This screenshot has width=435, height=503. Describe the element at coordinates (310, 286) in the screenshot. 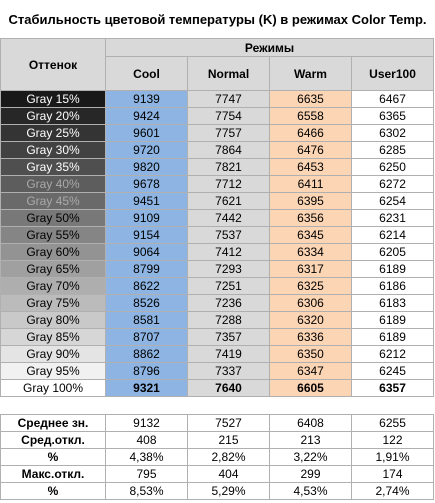

I see `cell: 6325` at that location.